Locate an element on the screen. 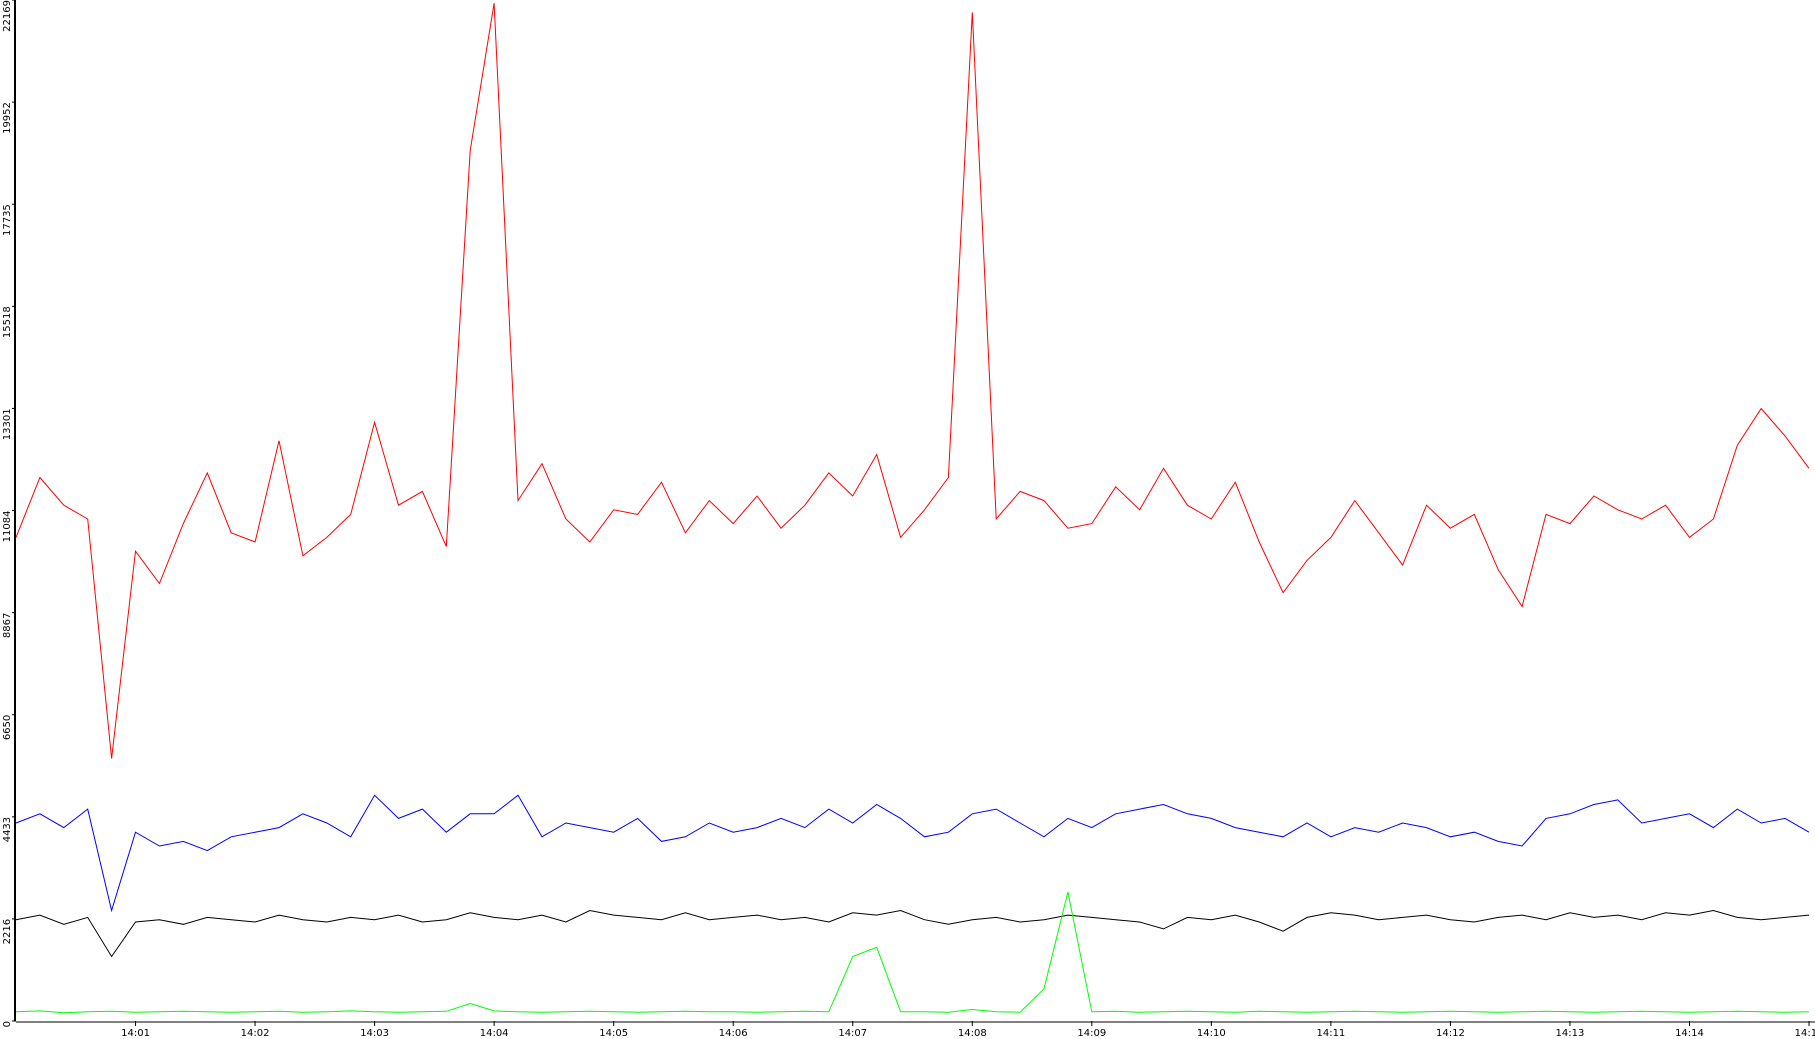  y-tick-label: 8867 is located at coordinates (7, 625).